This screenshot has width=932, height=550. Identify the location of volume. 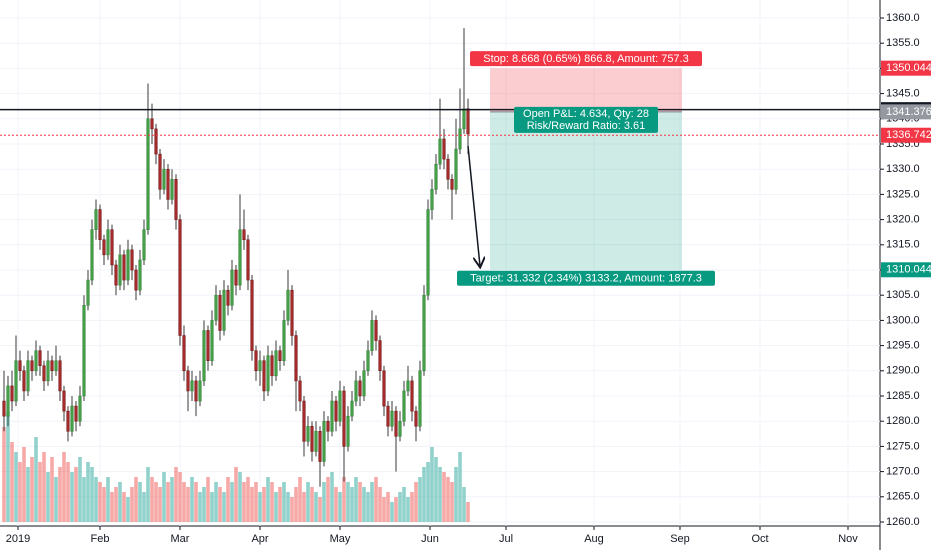
(236, 467).